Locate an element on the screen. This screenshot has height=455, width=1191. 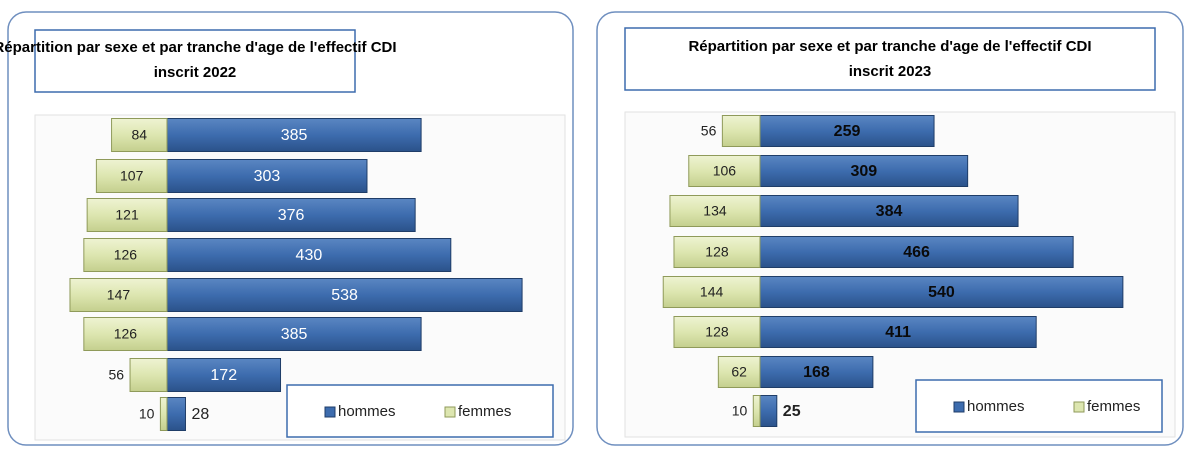
data-label: 28 is located at coordinates (200, 414).